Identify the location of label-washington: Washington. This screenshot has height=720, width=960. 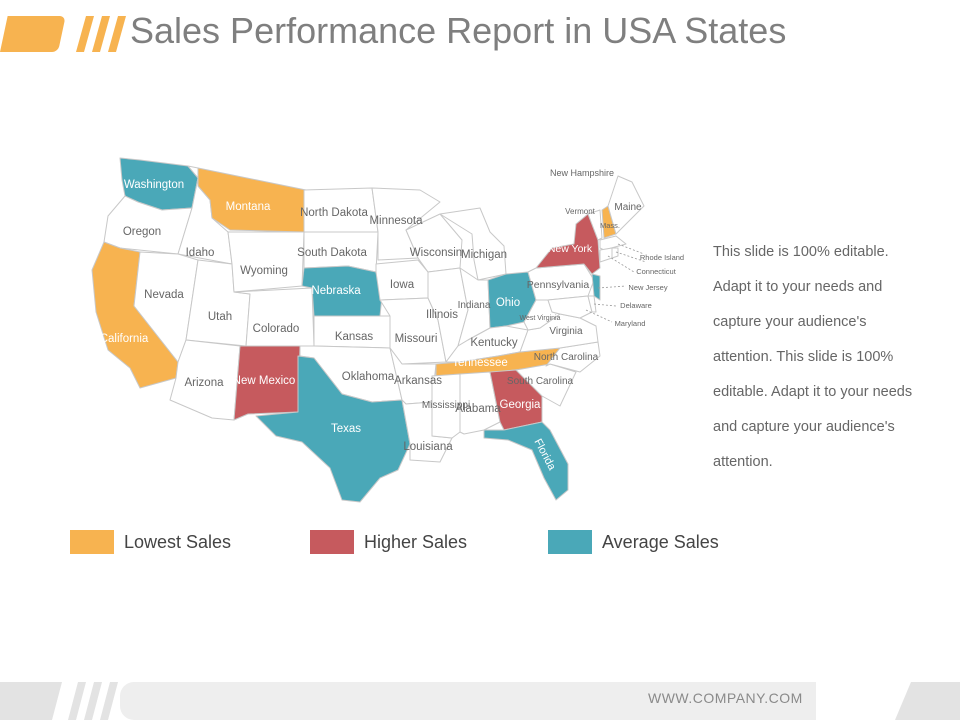
(154, 185).